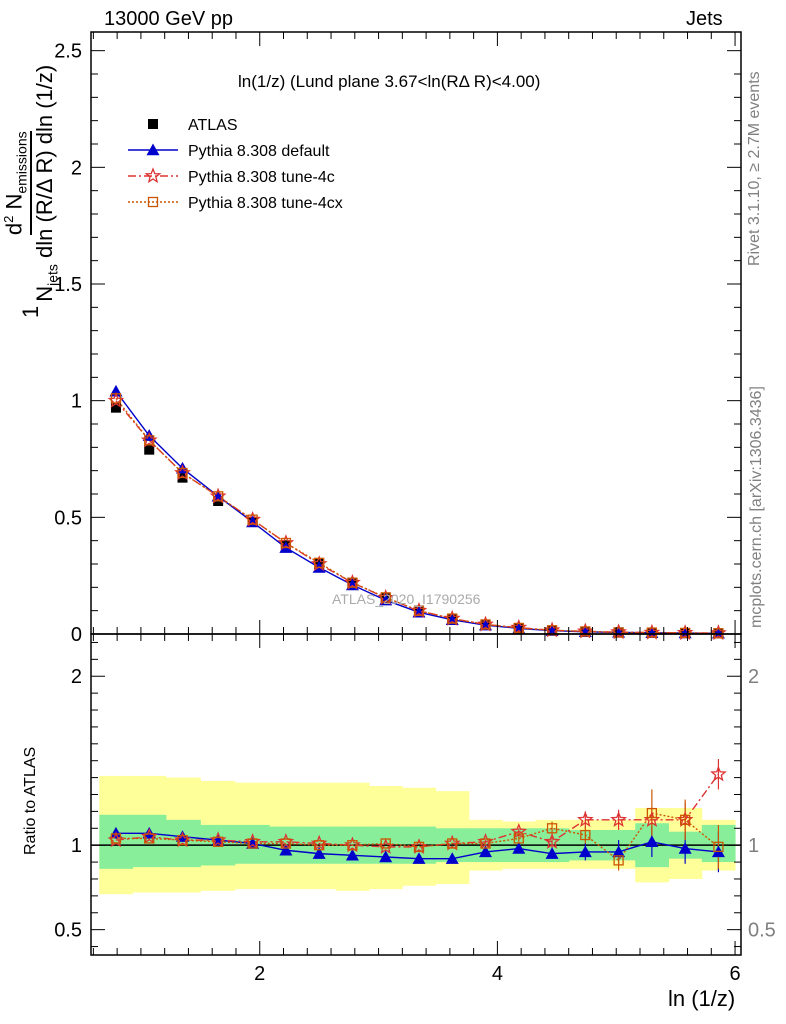 Image resolution: width=786 pixels, height=1024 pixels. I want to click on process-label: Jets, so click(704, 19).